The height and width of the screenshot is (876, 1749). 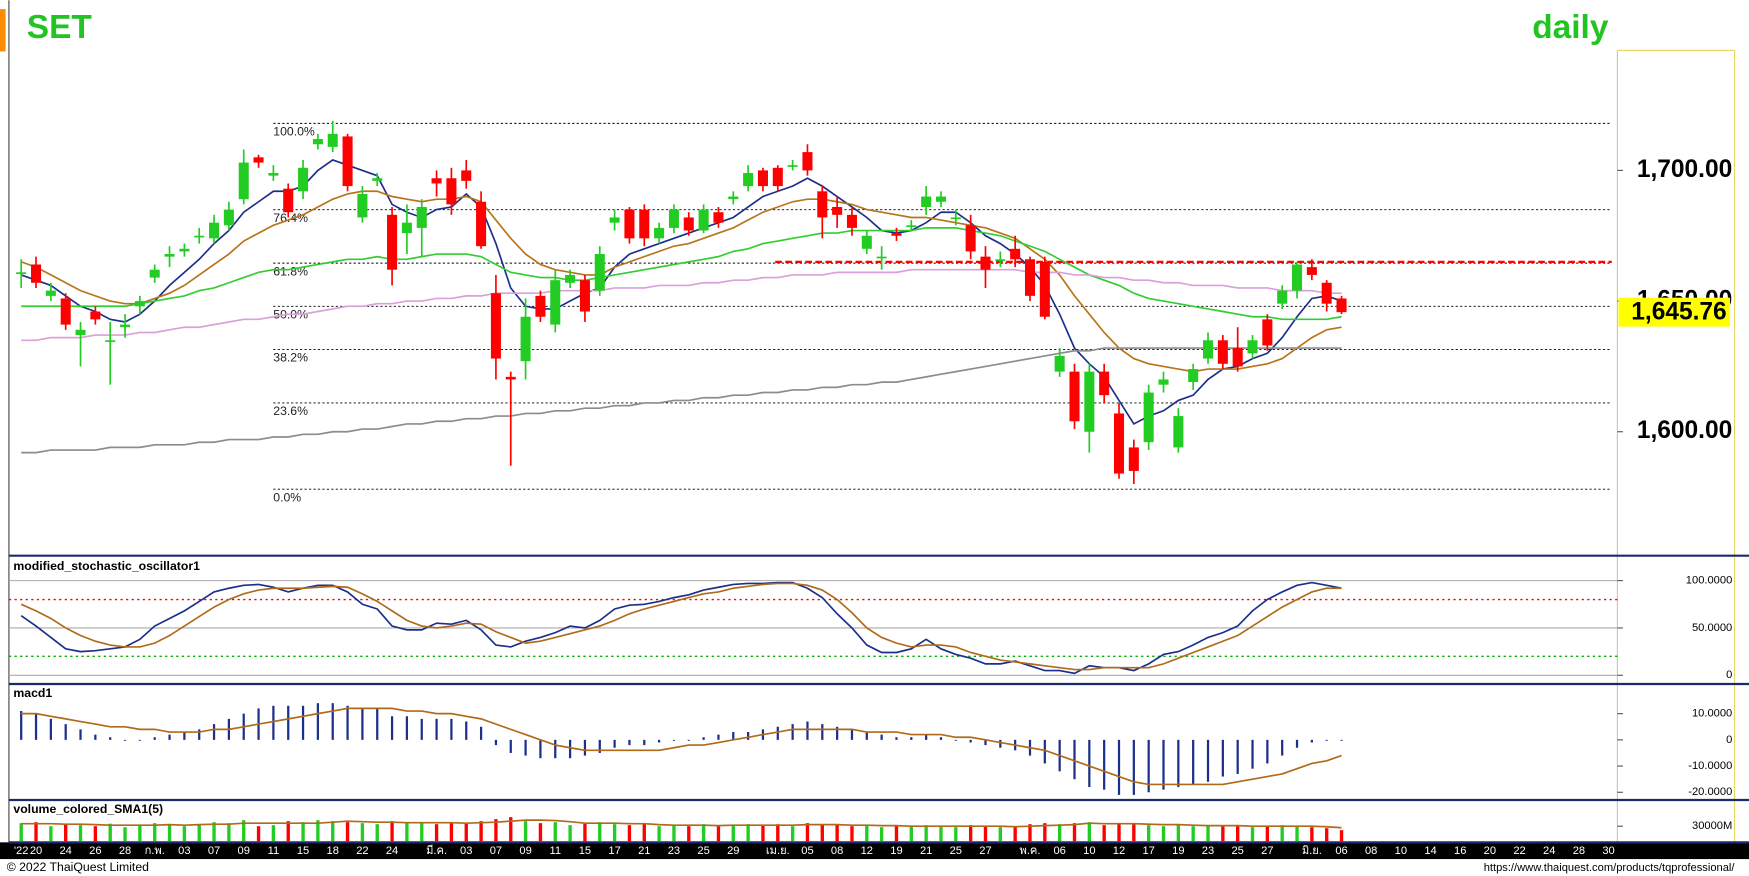 I want to click on x-tick-label: 08, so click(x=837, y=851).